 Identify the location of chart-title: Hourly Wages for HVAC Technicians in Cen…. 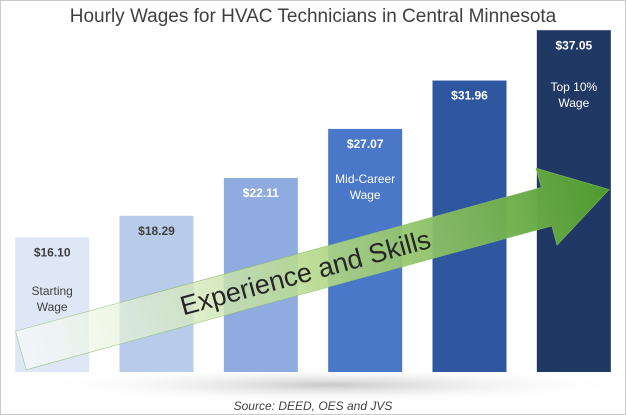
(313, 16).